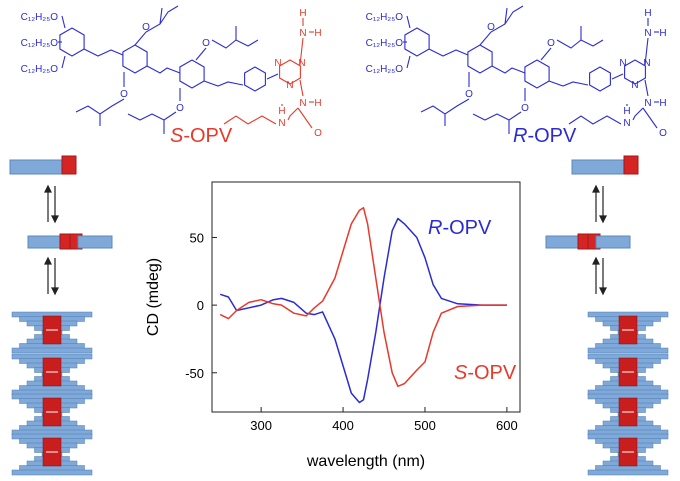  What do you see at coordinates (153, 297) in the screenshot?
I see `y-axis-label: CD (mdeg)` at bounding box center [153, 297].